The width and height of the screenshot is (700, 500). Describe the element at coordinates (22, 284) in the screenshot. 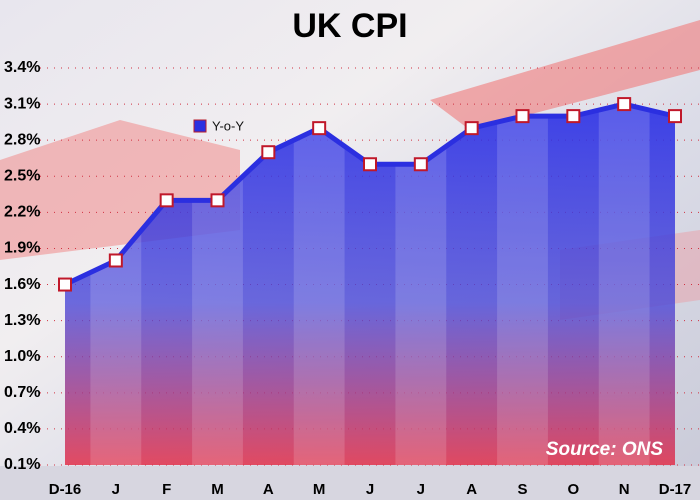

I see `y-tick-label: 1.6%` at that location.